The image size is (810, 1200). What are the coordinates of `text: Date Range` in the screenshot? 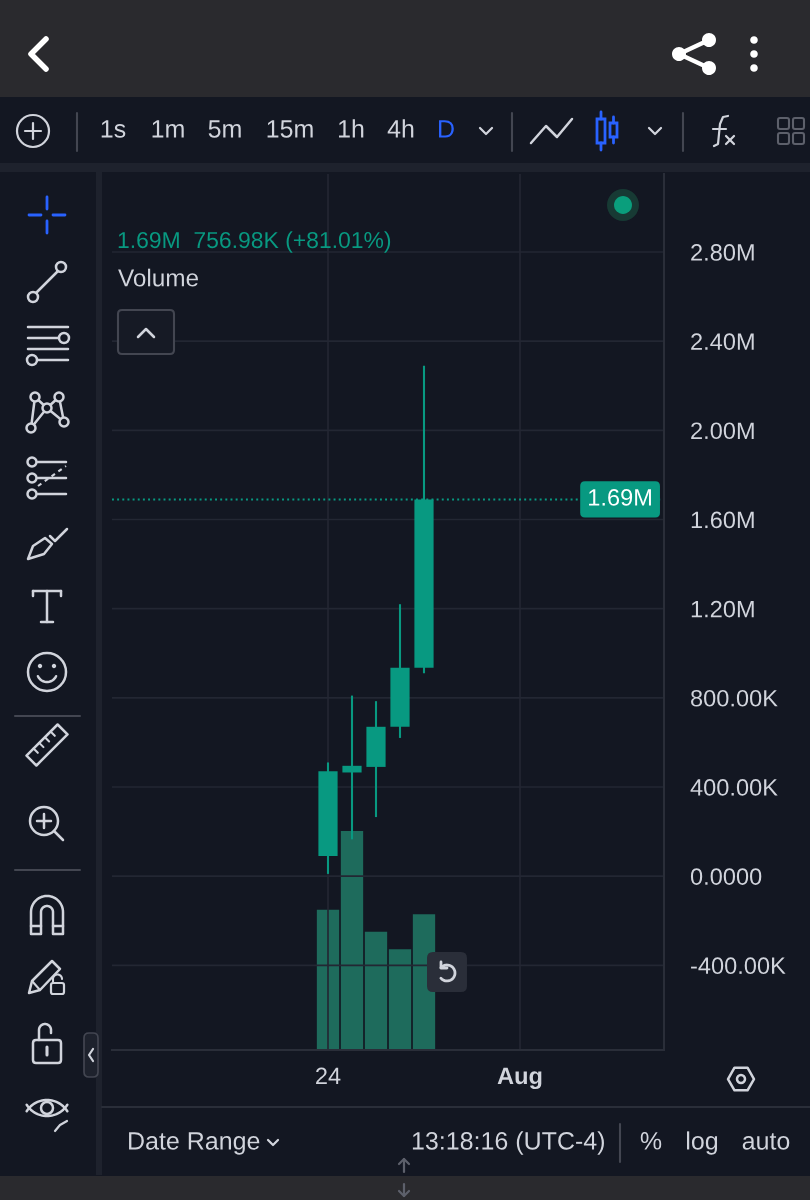 It's located at (194, 1143).